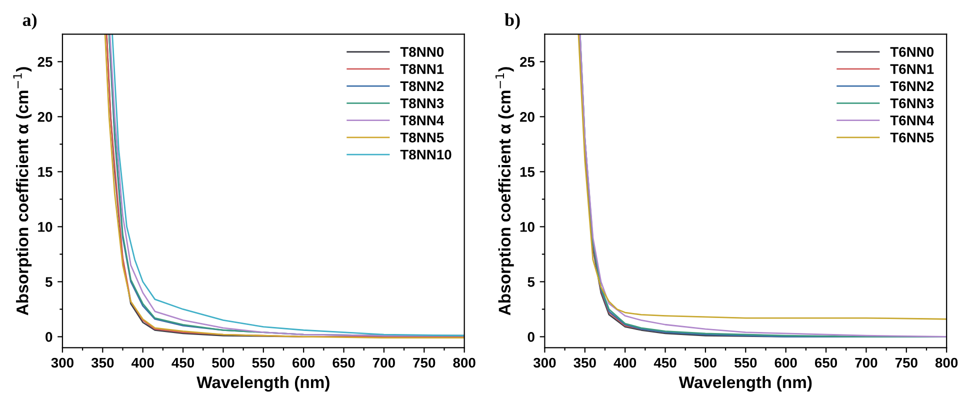 Image resolution: width=961 pixels, height=402 pixels. Describe the element at coordinates (422, 103) in the screenshot. I see `legend-label: T8NN3` at that location.